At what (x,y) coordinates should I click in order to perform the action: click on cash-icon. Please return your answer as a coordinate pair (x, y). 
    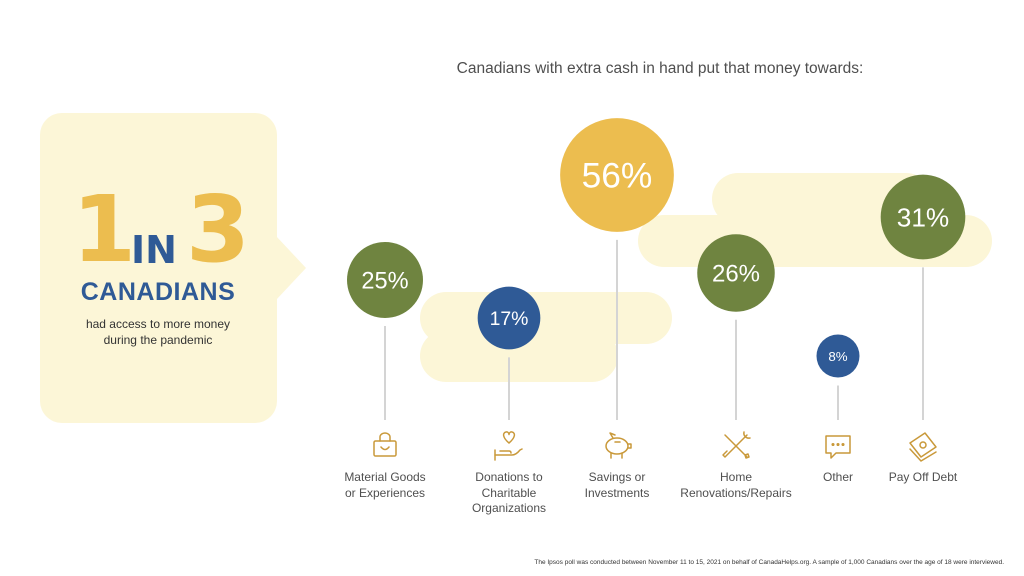
    Looking at the image, I should click on (923, 447).